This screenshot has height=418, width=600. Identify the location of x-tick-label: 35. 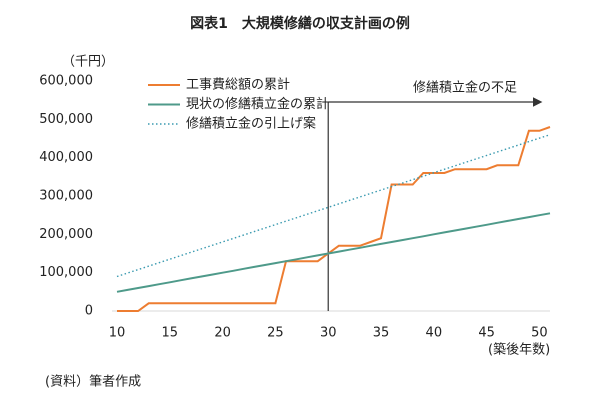
(381, 333).